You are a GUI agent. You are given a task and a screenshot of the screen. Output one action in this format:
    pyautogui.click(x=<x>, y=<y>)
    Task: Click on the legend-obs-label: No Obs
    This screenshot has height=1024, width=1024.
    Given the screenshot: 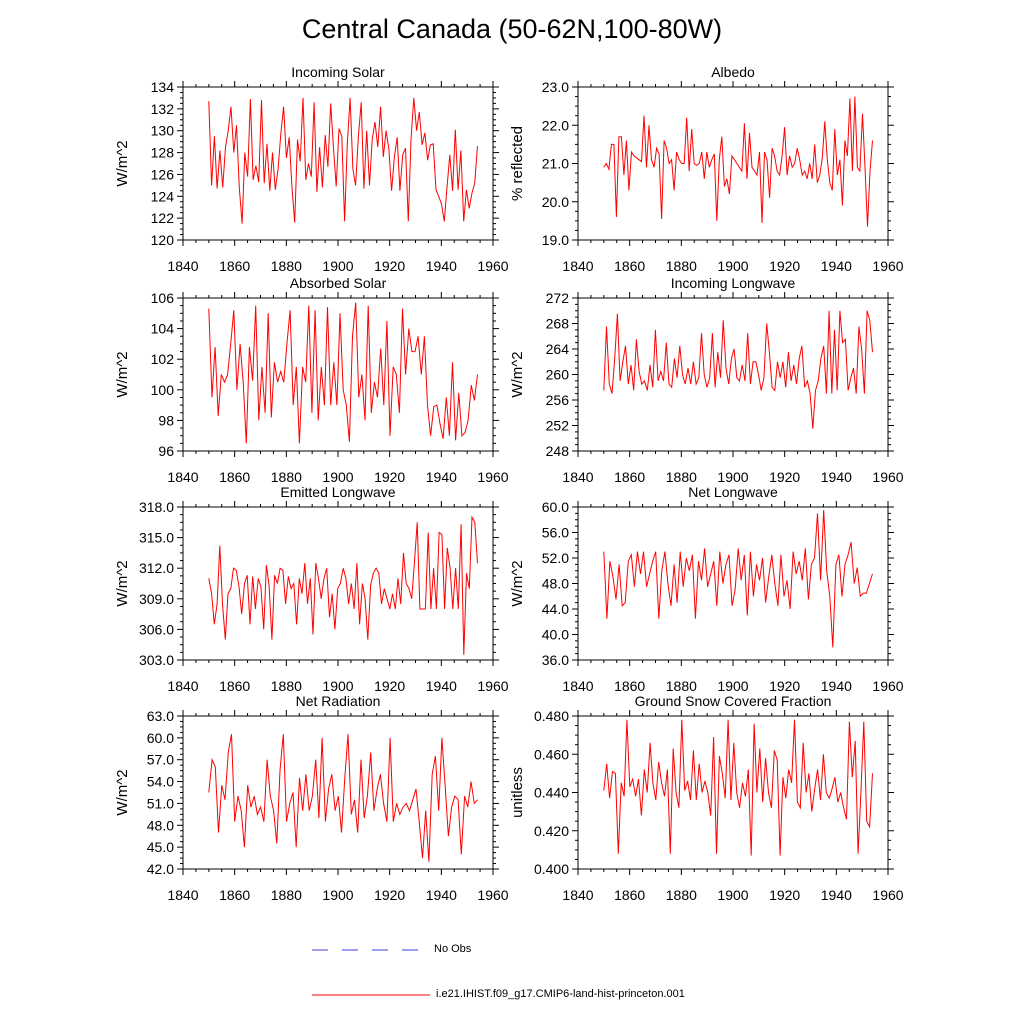 What is the action you would take?
    pyautogui.click(x=453, y=949)
    